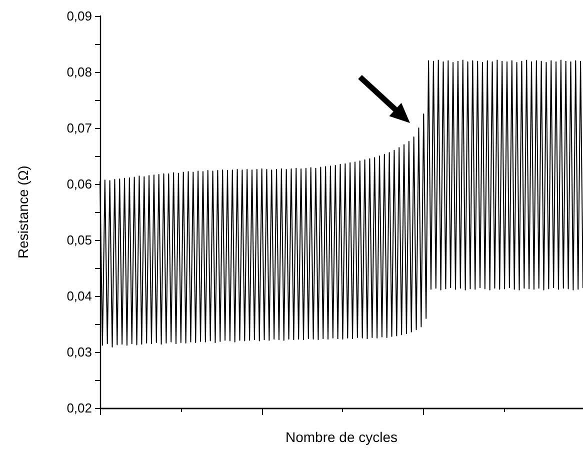 Image resolution: width=583 pixels, height=449 pixels. What do you see at coordinates (341, 437) in the screenshot?
I see `x-axis-title: Nombre de cycles` at bounding box center [341, 437].